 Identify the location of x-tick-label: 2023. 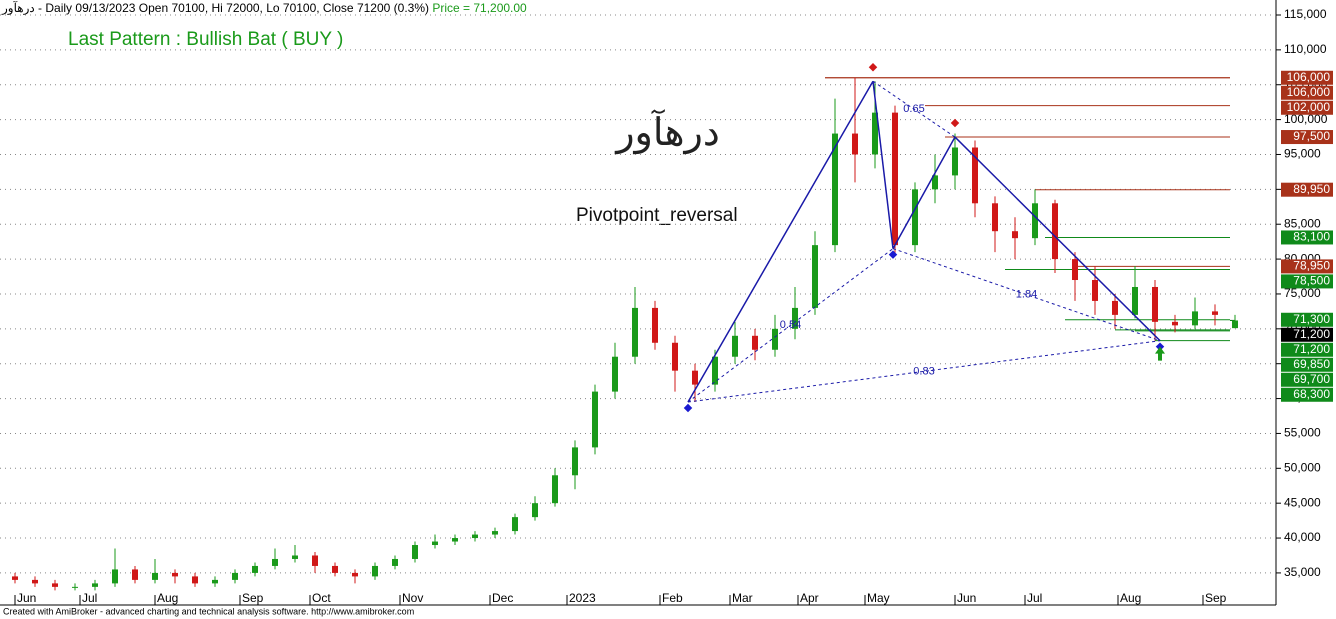
(582, 598).